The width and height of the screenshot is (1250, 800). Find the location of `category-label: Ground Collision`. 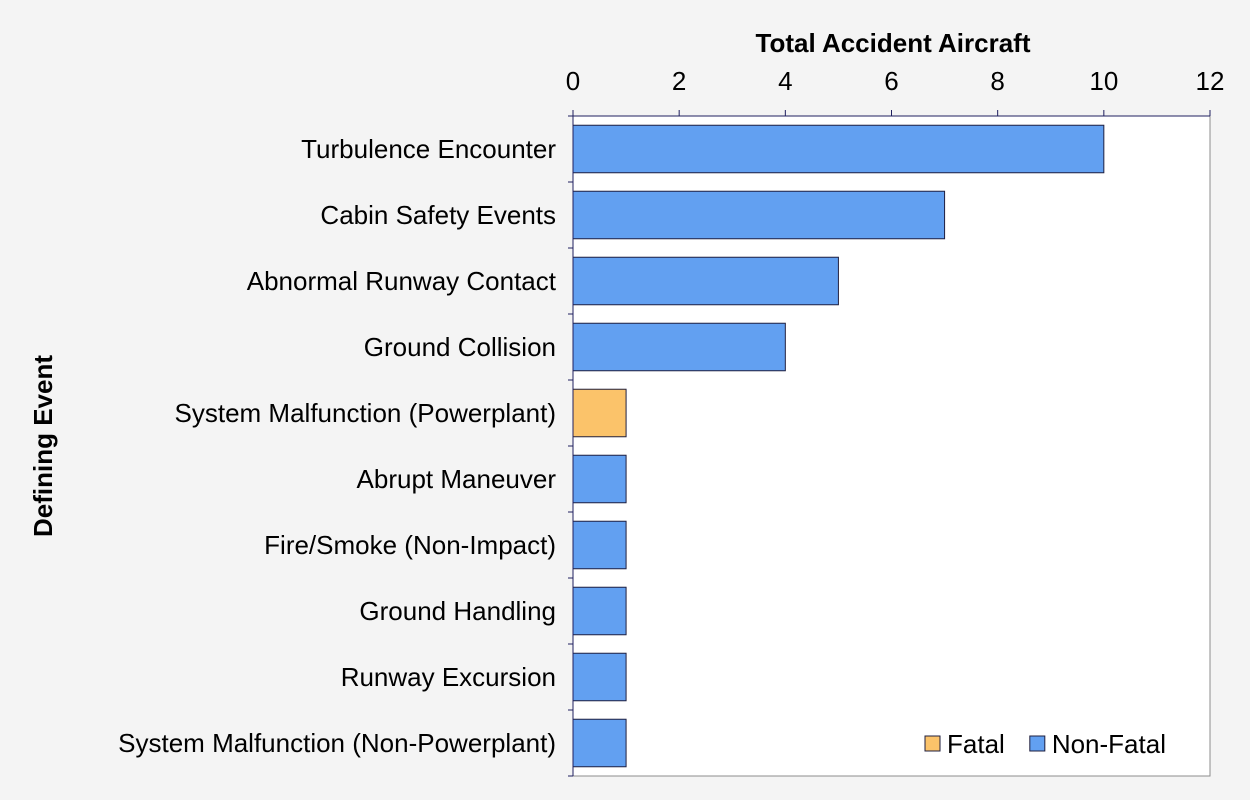

category-label: Ground Collision is located at coordinates (460, 347).